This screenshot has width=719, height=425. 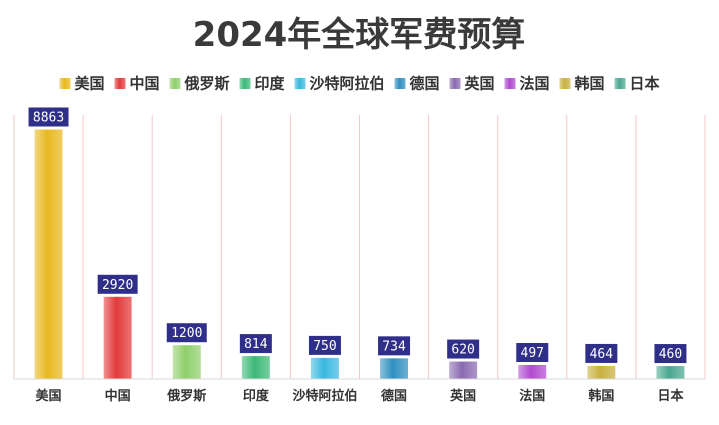 What do you see at coordinates (145, 84) in the screenshot?
I see `legend-label: 中国` at bounding box center [145, 84].